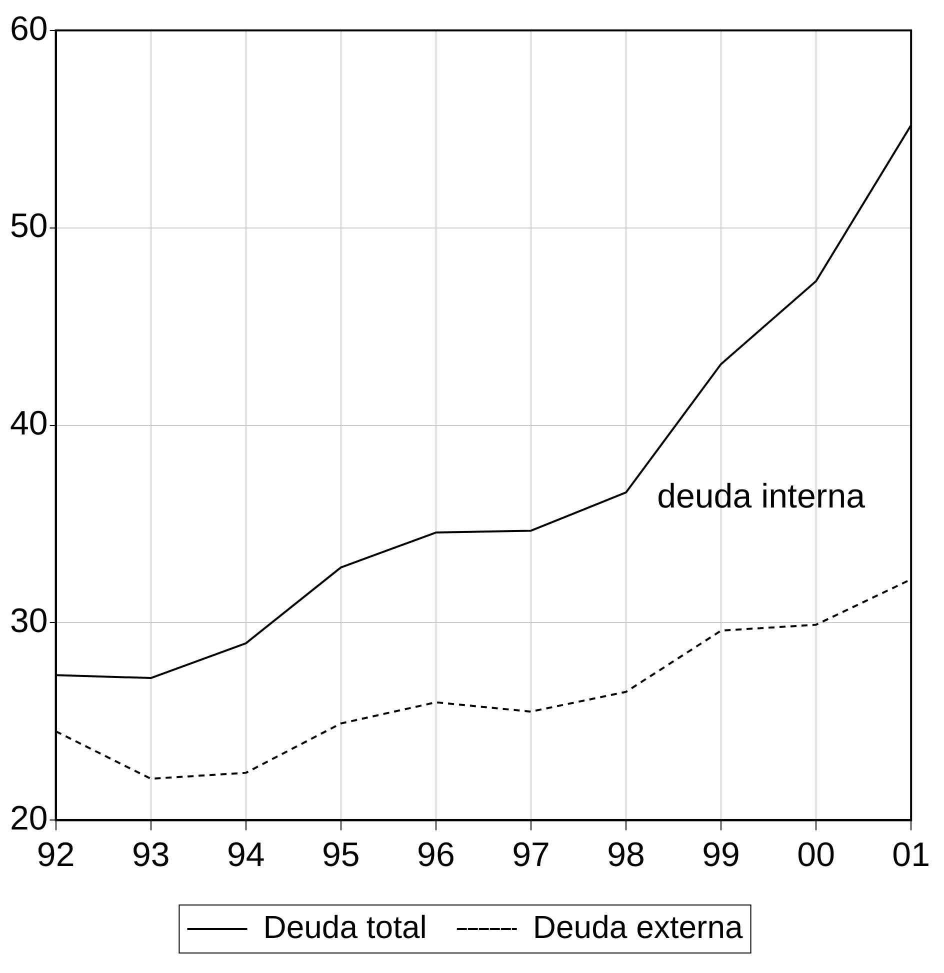  I want to click on x-tick-label: 92, so click(55, 855).